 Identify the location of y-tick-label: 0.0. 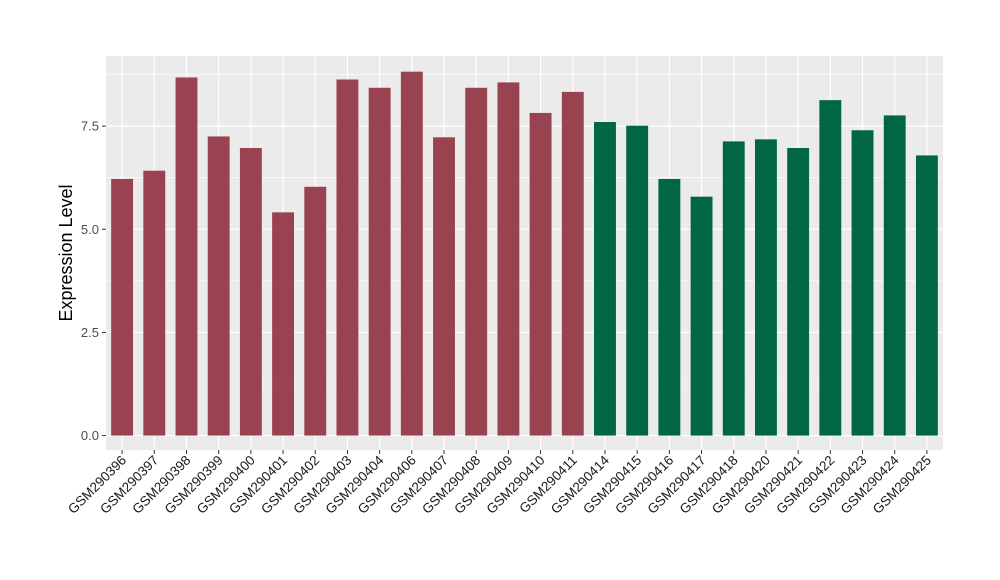
(90, 435).